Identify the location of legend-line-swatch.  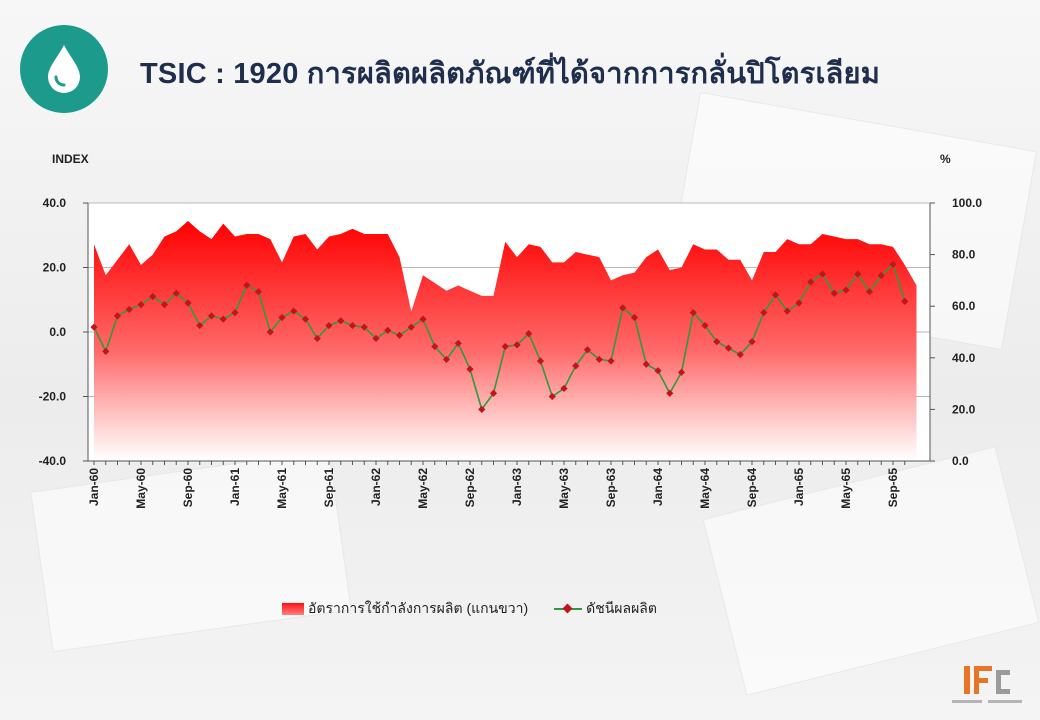
(568, 609).